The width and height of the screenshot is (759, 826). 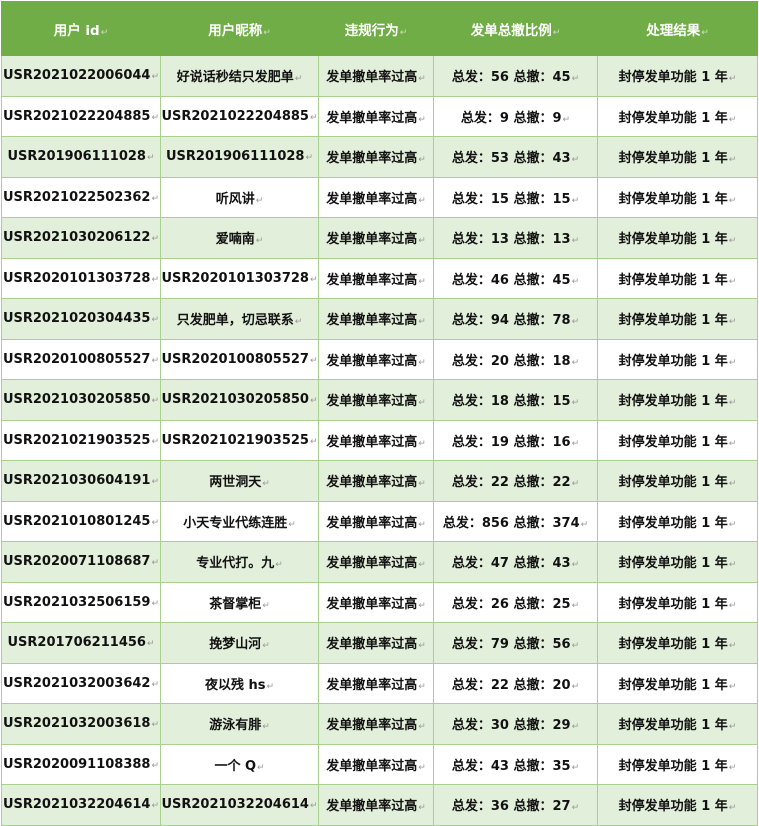 What do you see at coordinates (81, 75) in the screenshot?
I see `cell-user-id-text: USR2021022006044` at bounding box center [81, 75].